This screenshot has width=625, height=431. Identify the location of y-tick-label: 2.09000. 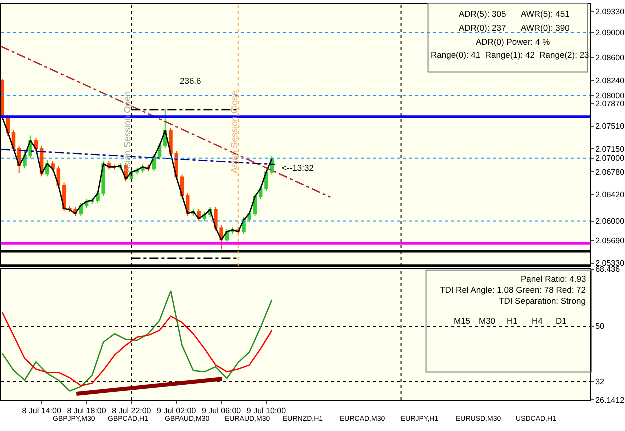
(610, 33).